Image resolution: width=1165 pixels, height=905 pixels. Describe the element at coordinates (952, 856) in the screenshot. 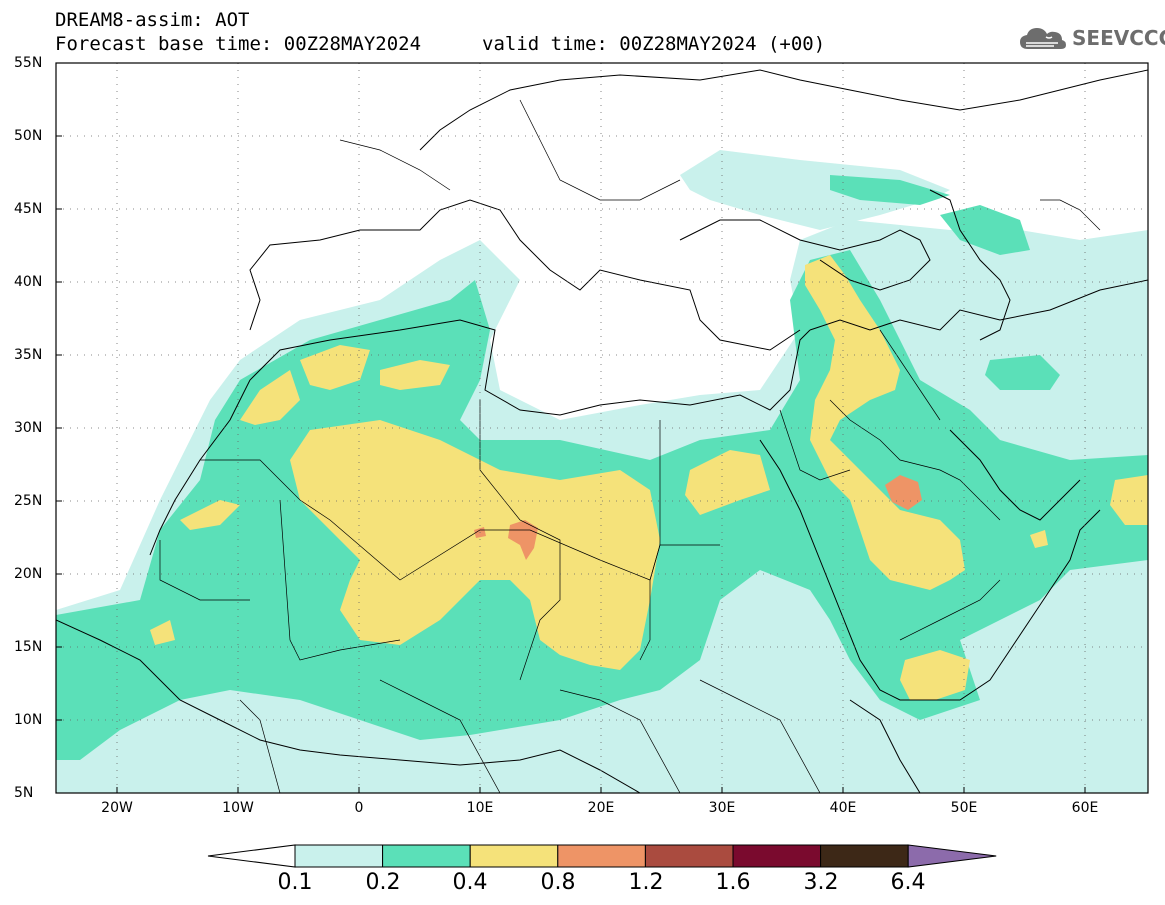

I see `colorbar-over-arrow` at that location.